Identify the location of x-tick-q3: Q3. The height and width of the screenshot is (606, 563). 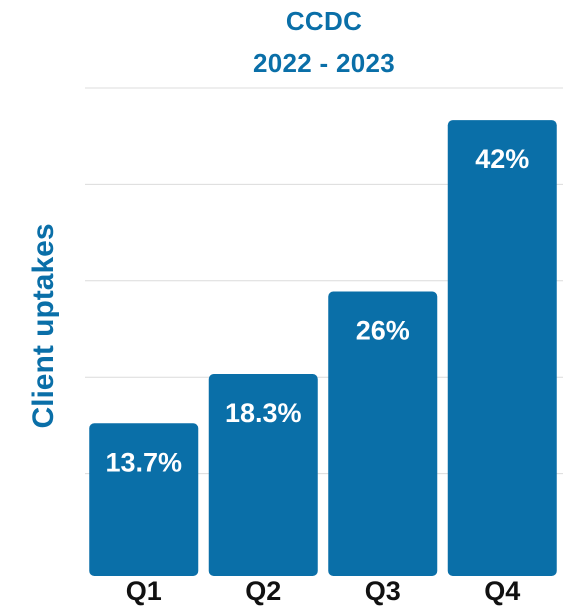
(383, 591).